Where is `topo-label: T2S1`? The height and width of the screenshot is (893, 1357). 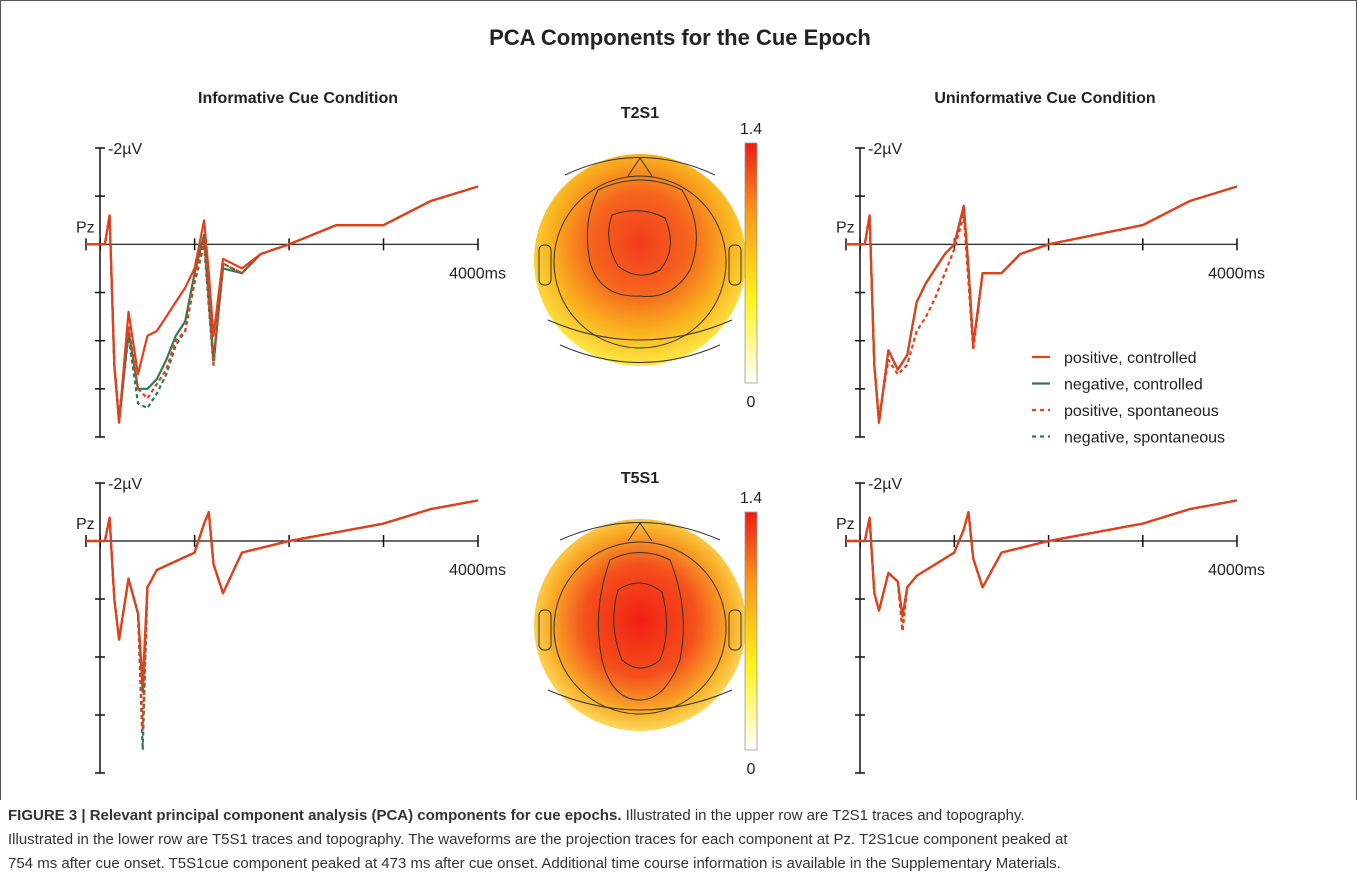
topo-label: T2S1 is located at coordinates (640, 113).